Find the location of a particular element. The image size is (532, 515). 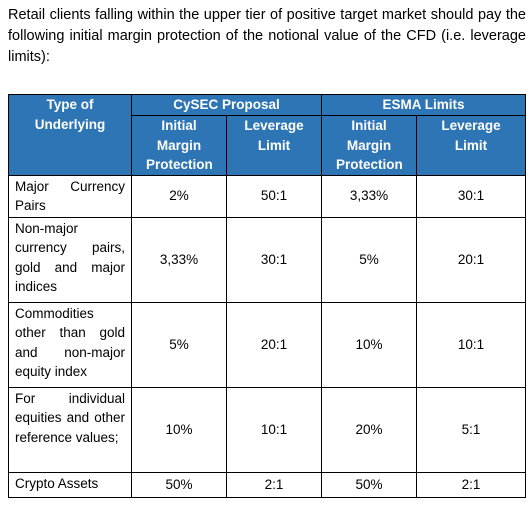

cysec-margin-cell: 50% is located at coordinates (179, 484).